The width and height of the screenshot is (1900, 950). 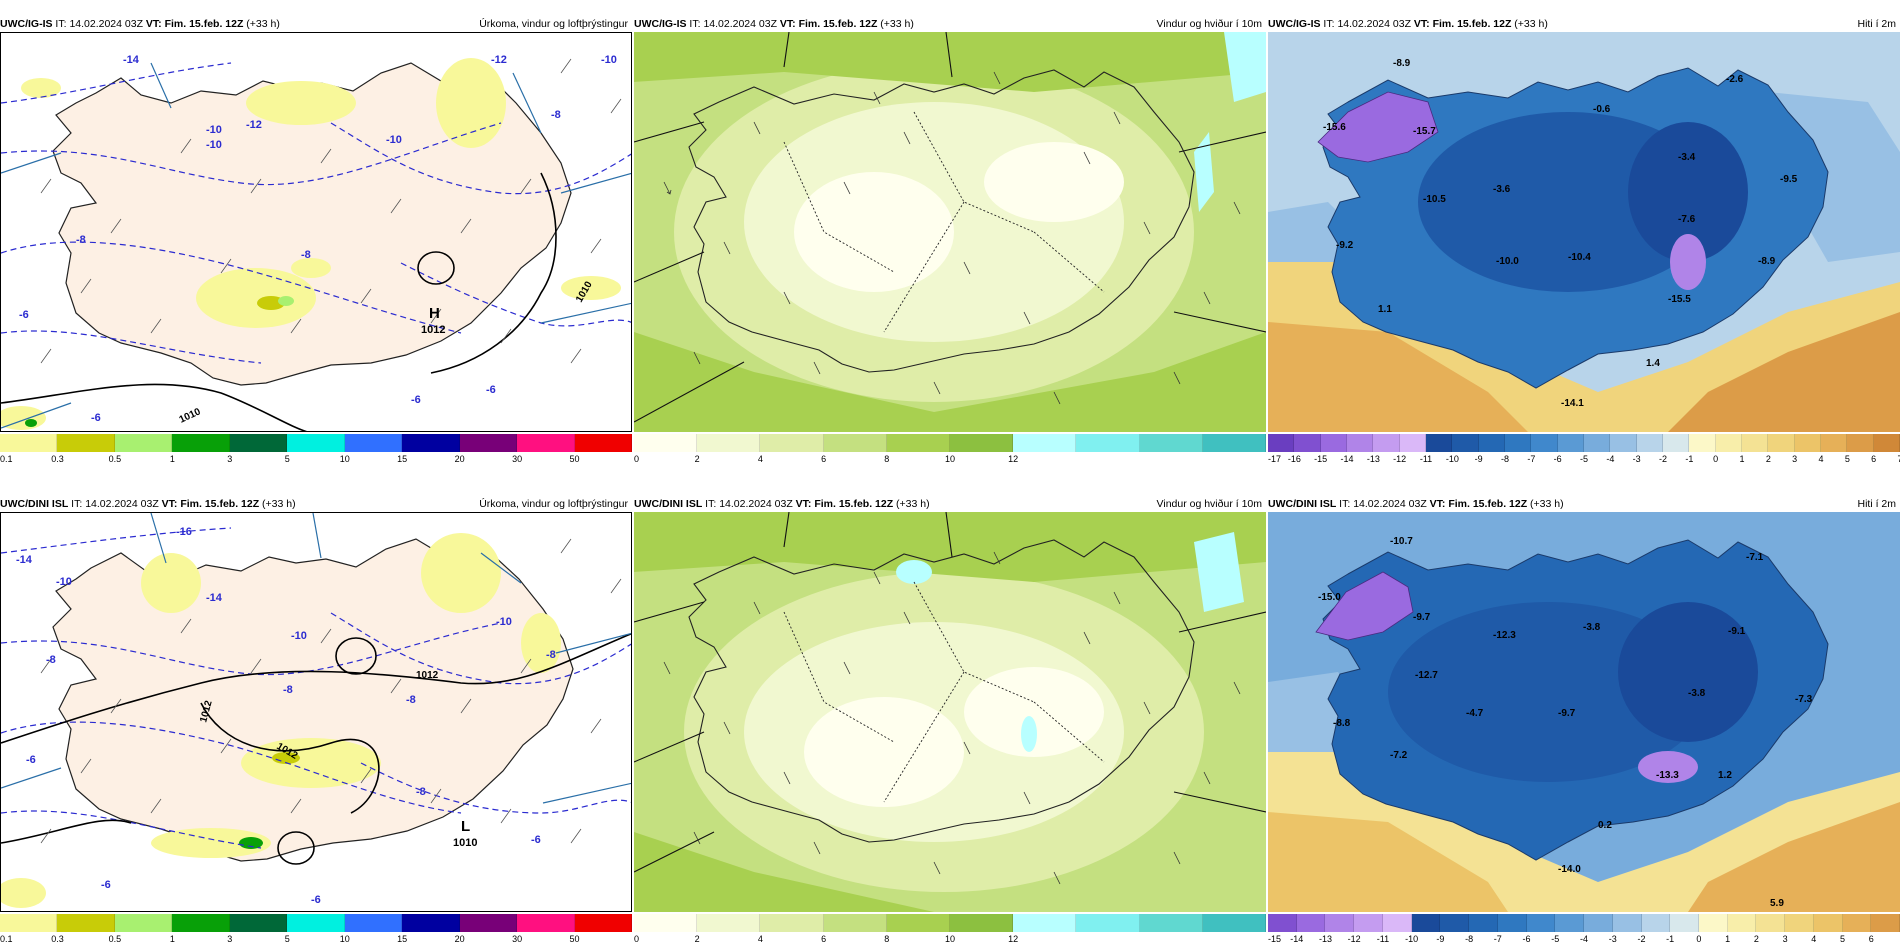 What do you see at coordinates (254, 125) in the screenshot?
I see `contour-label: -12` at bounding box center [254, 125].